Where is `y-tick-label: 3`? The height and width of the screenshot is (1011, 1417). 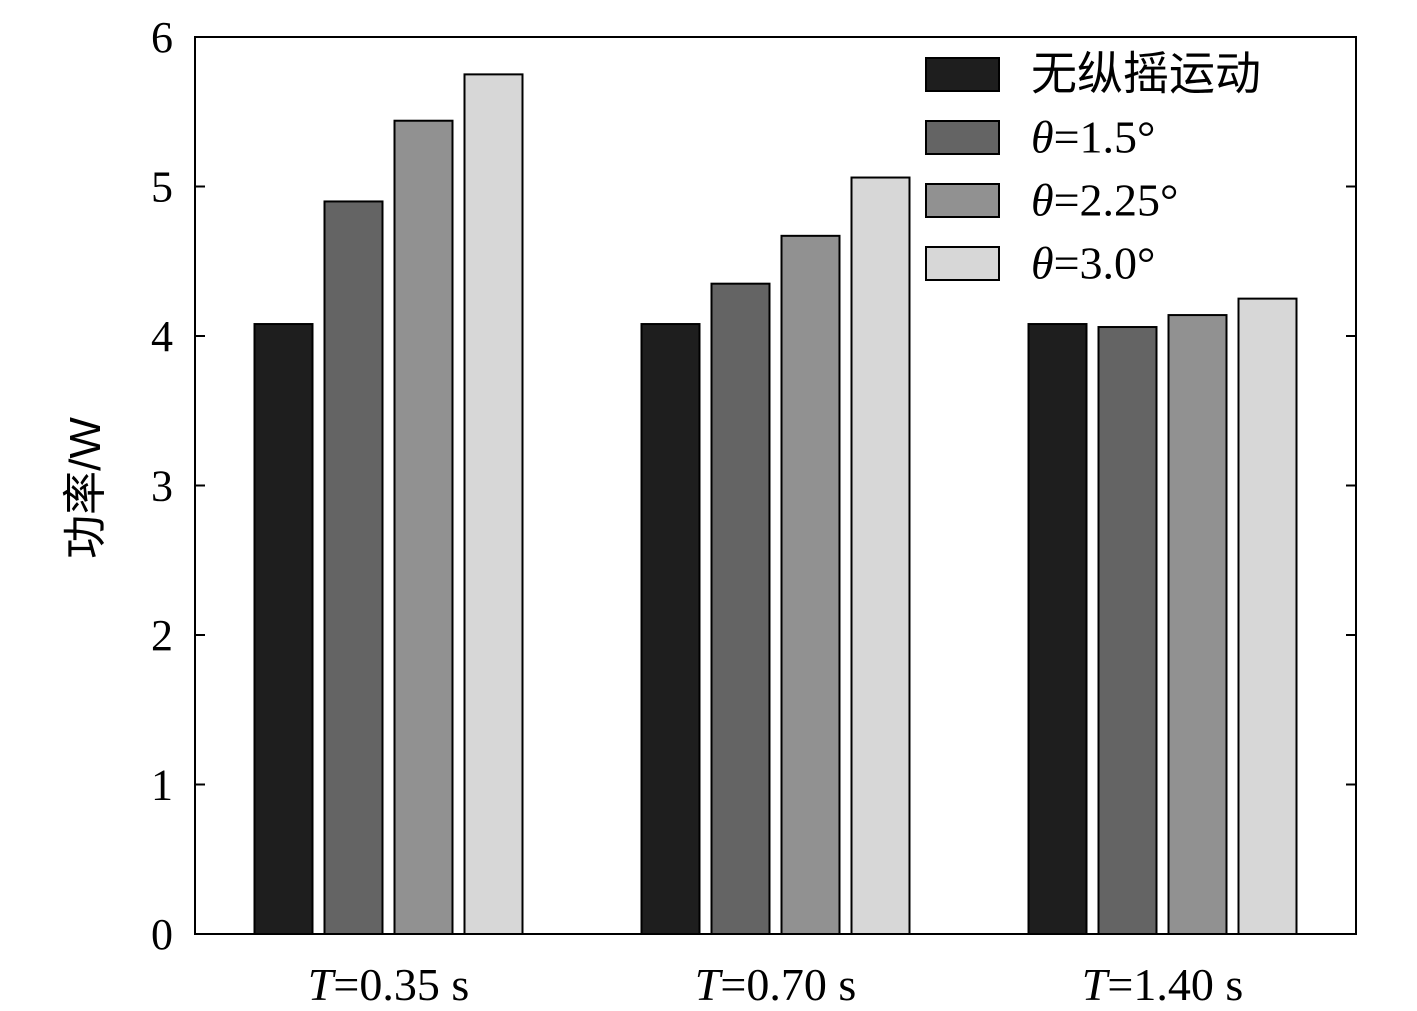 y-tick-label: 3 is located at coordinates (162, 486).